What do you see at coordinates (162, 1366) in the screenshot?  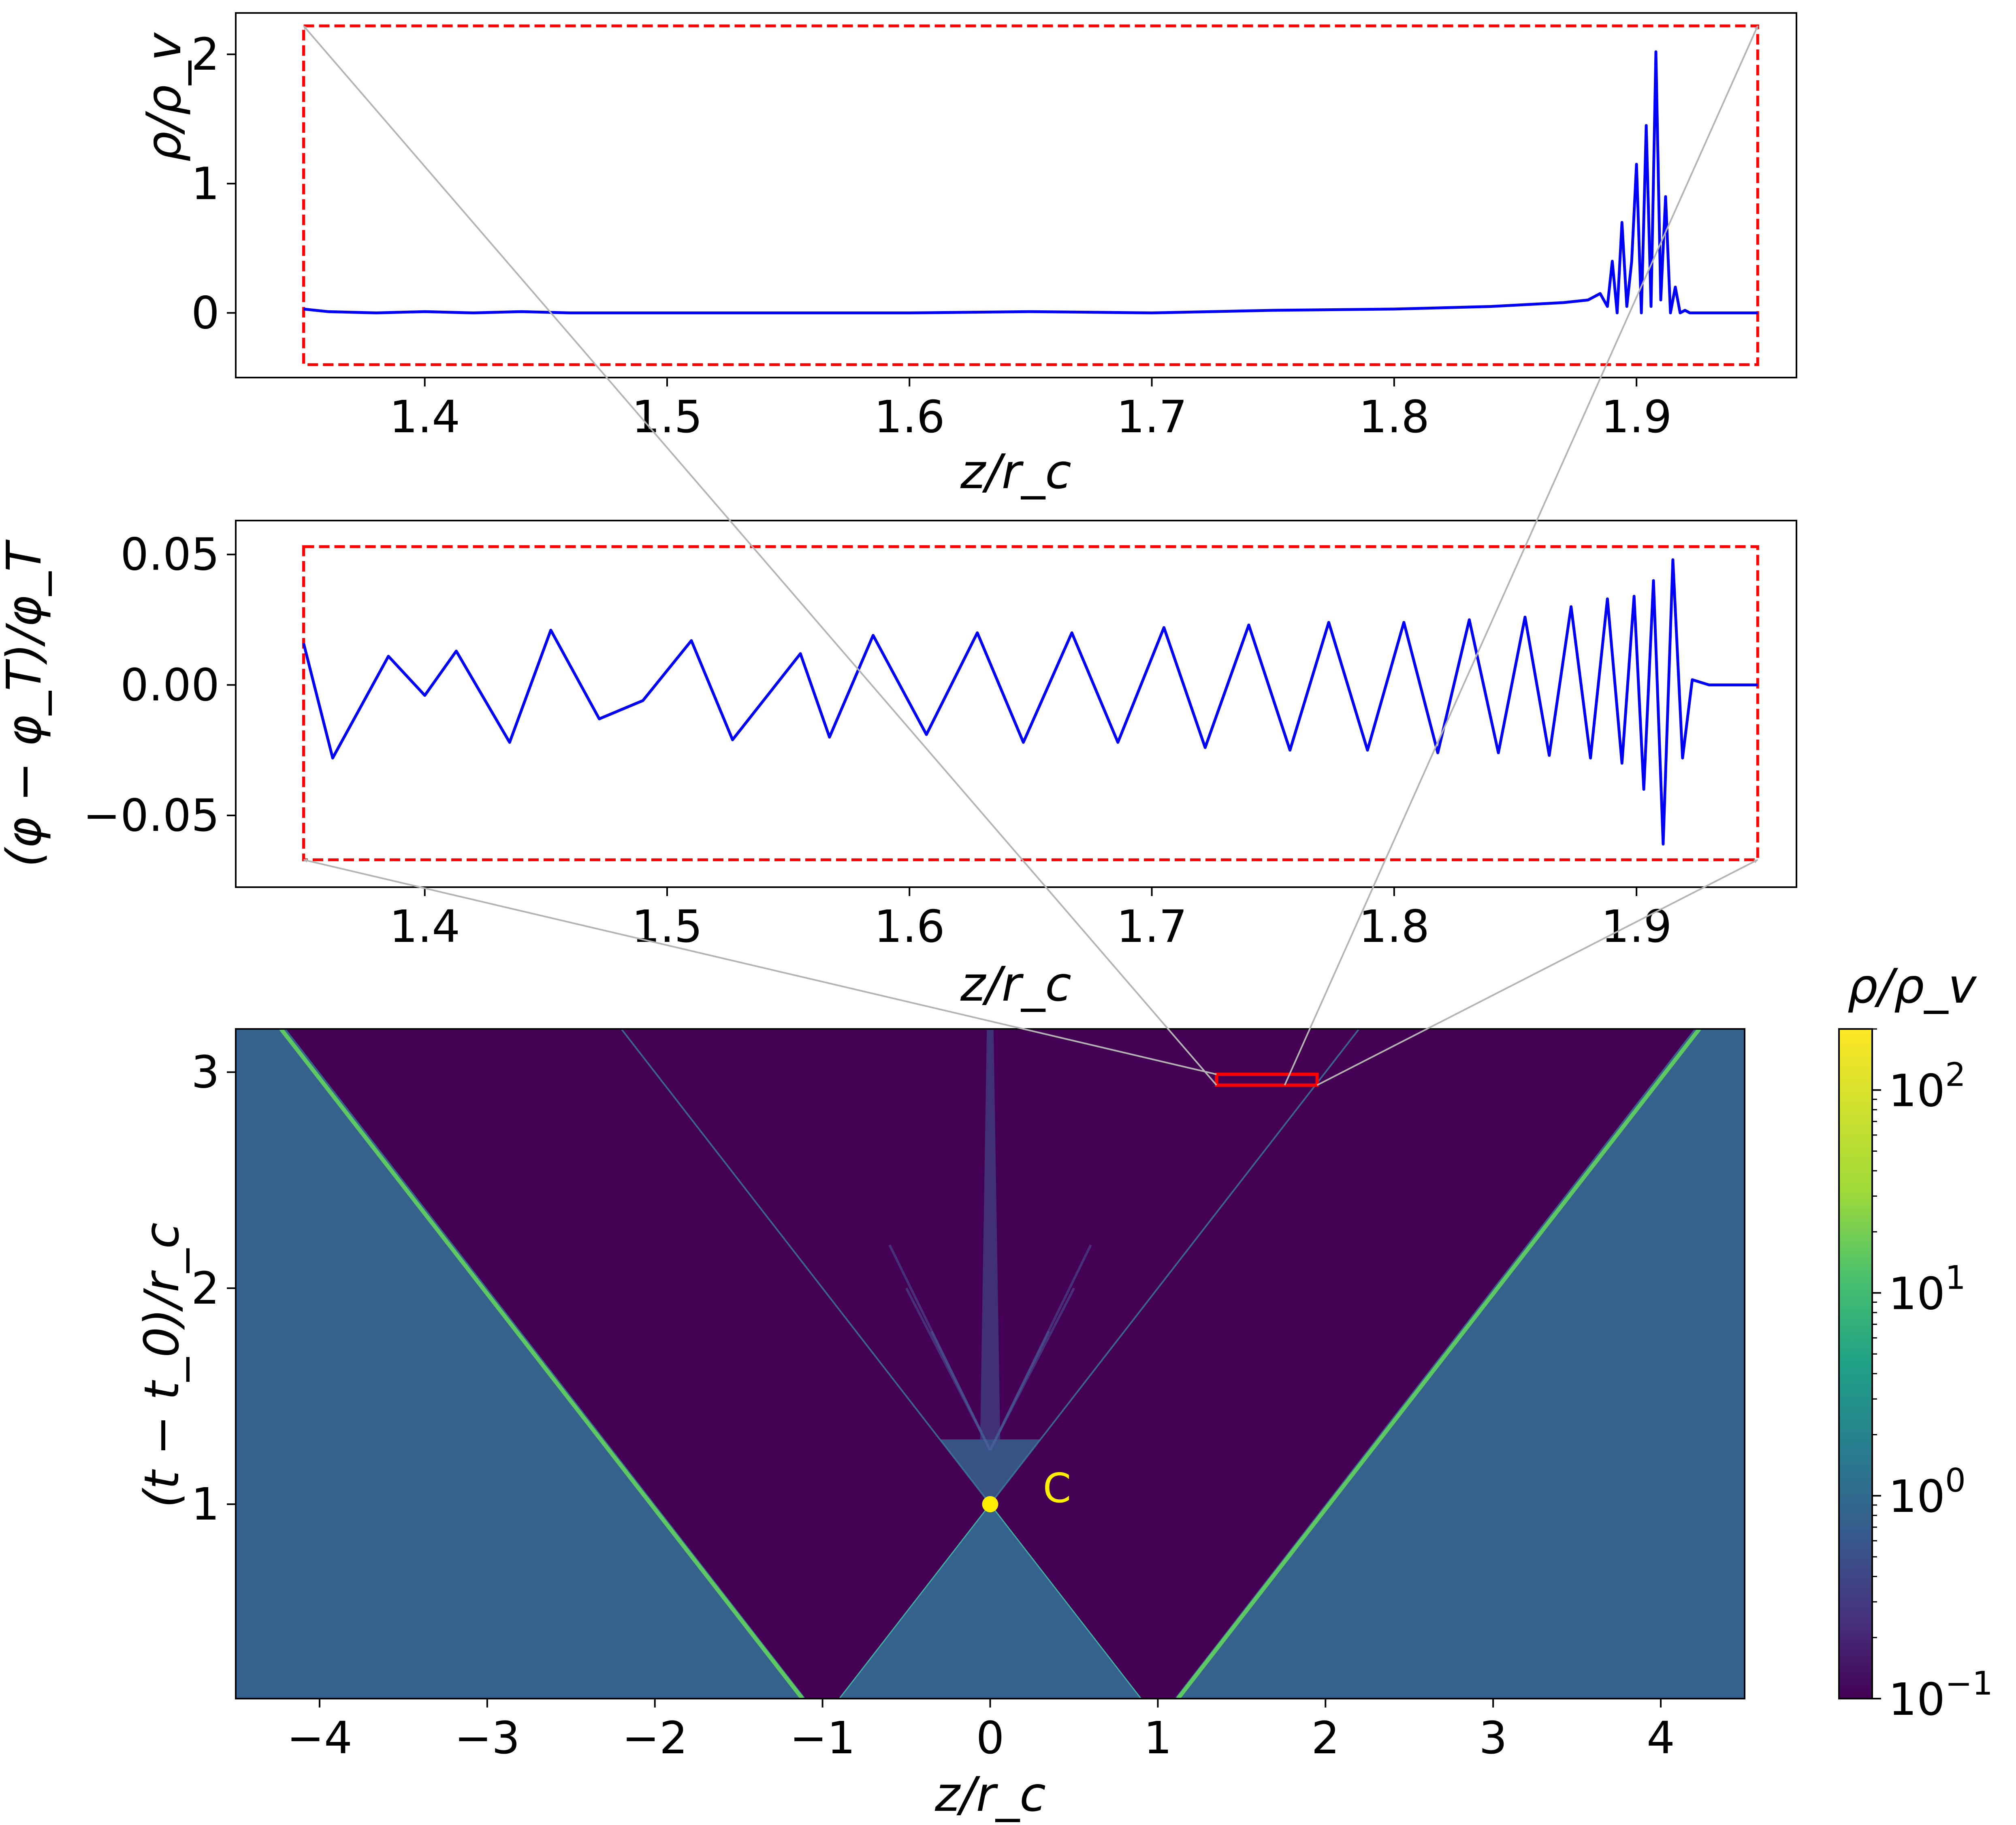 I see `bottom-y-axis-label: (t − t_0)/r_c` at bounding box center [162, 1366].